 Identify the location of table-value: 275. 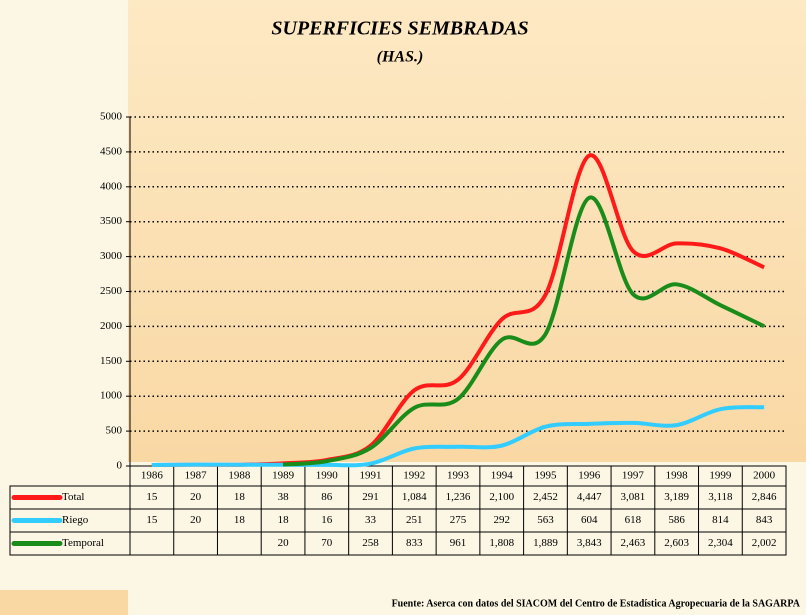
(458, 520).